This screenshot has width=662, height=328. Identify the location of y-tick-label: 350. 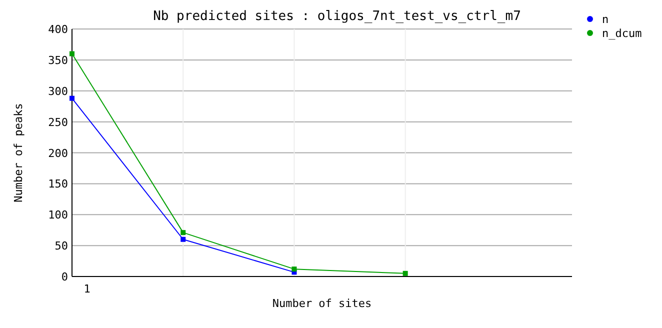
(58, 60).